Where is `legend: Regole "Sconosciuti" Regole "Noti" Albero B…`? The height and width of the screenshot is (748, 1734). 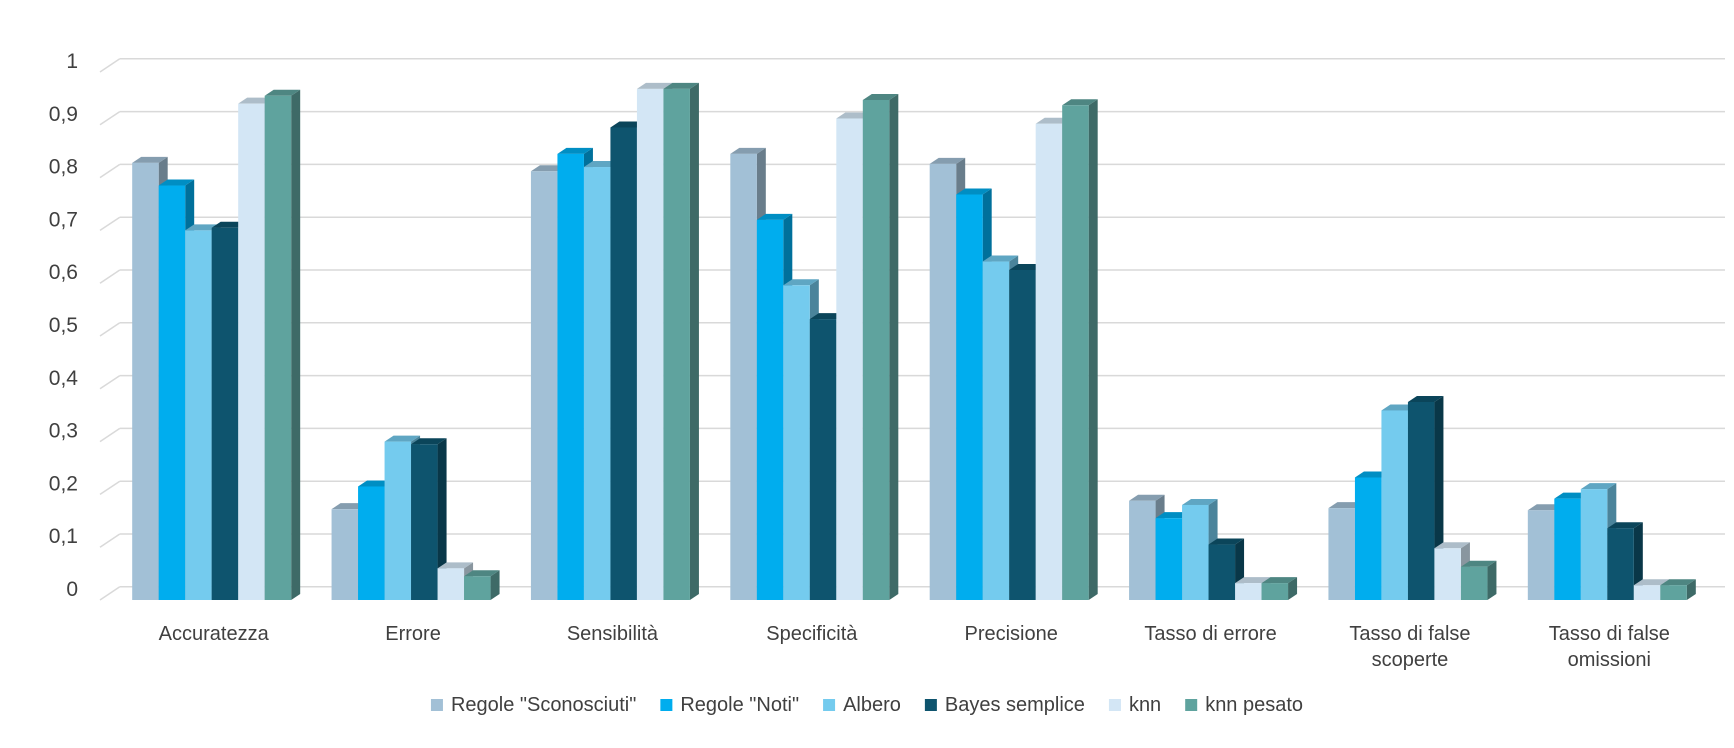
legend: Regole "Sconosciuti" Regole "Noti" Albero B… is located at coordinates (866, 705).